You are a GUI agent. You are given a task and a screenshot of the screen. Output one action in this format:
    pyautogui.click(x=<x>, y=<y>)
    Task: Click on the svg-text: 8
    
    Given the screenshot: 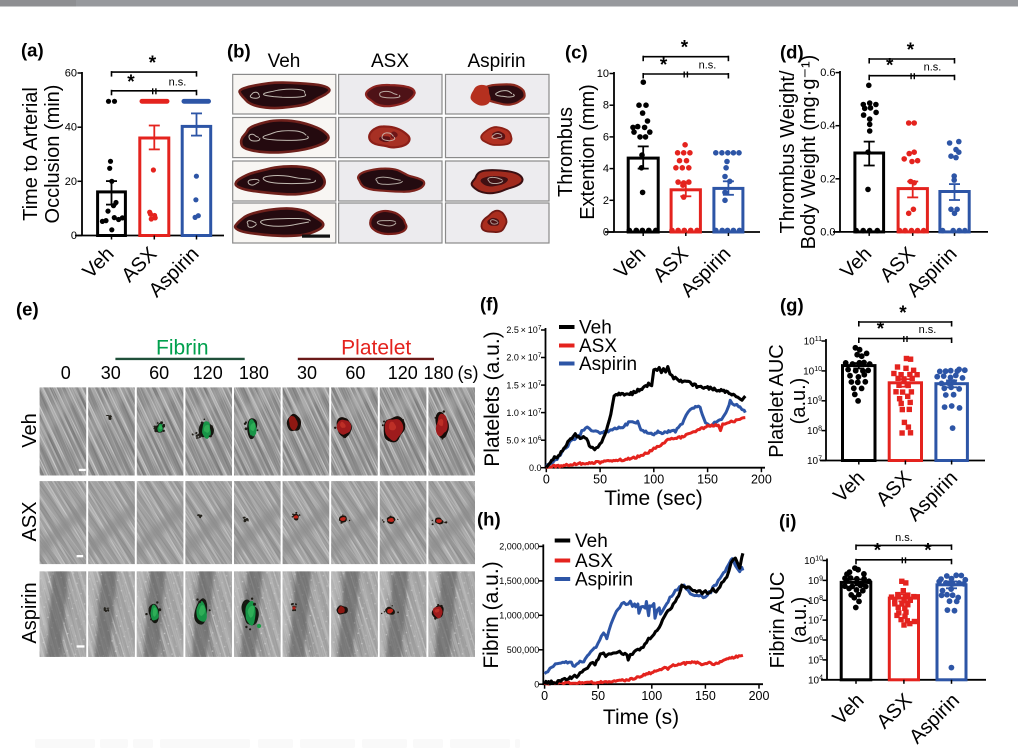 What is the action you would take?
    pyautogui.click(x=606, y=106)
    